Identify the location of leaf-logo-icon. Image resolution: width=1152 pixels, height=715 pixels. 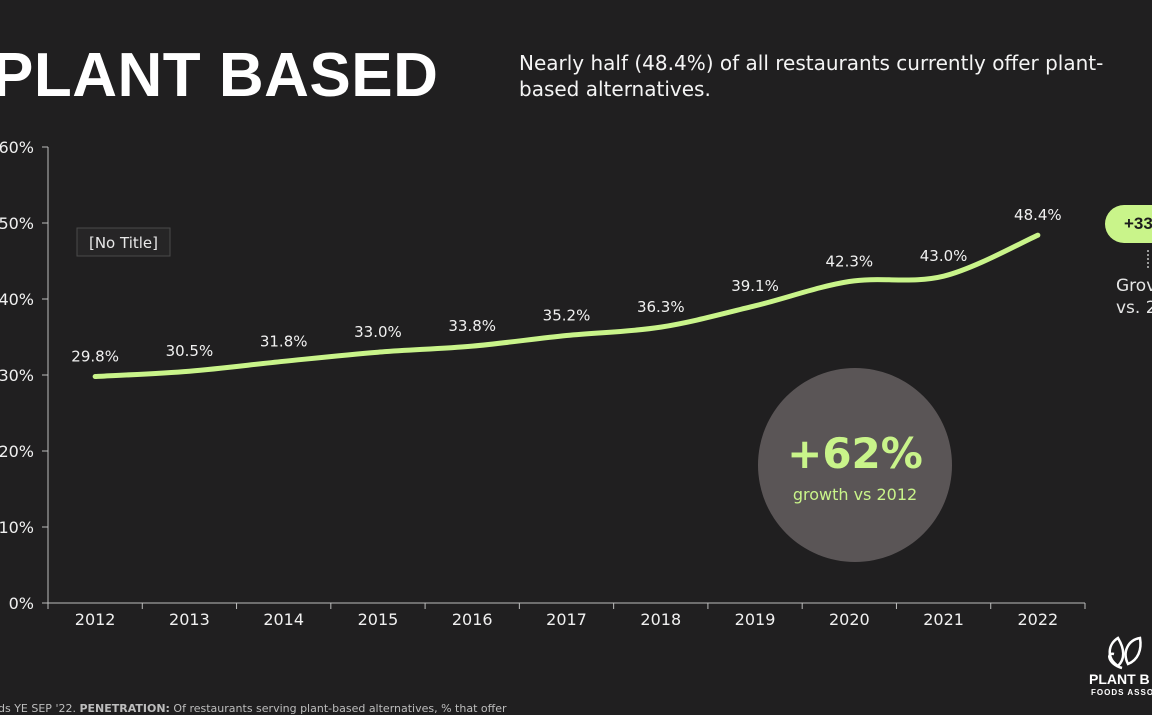
(1125, 653).